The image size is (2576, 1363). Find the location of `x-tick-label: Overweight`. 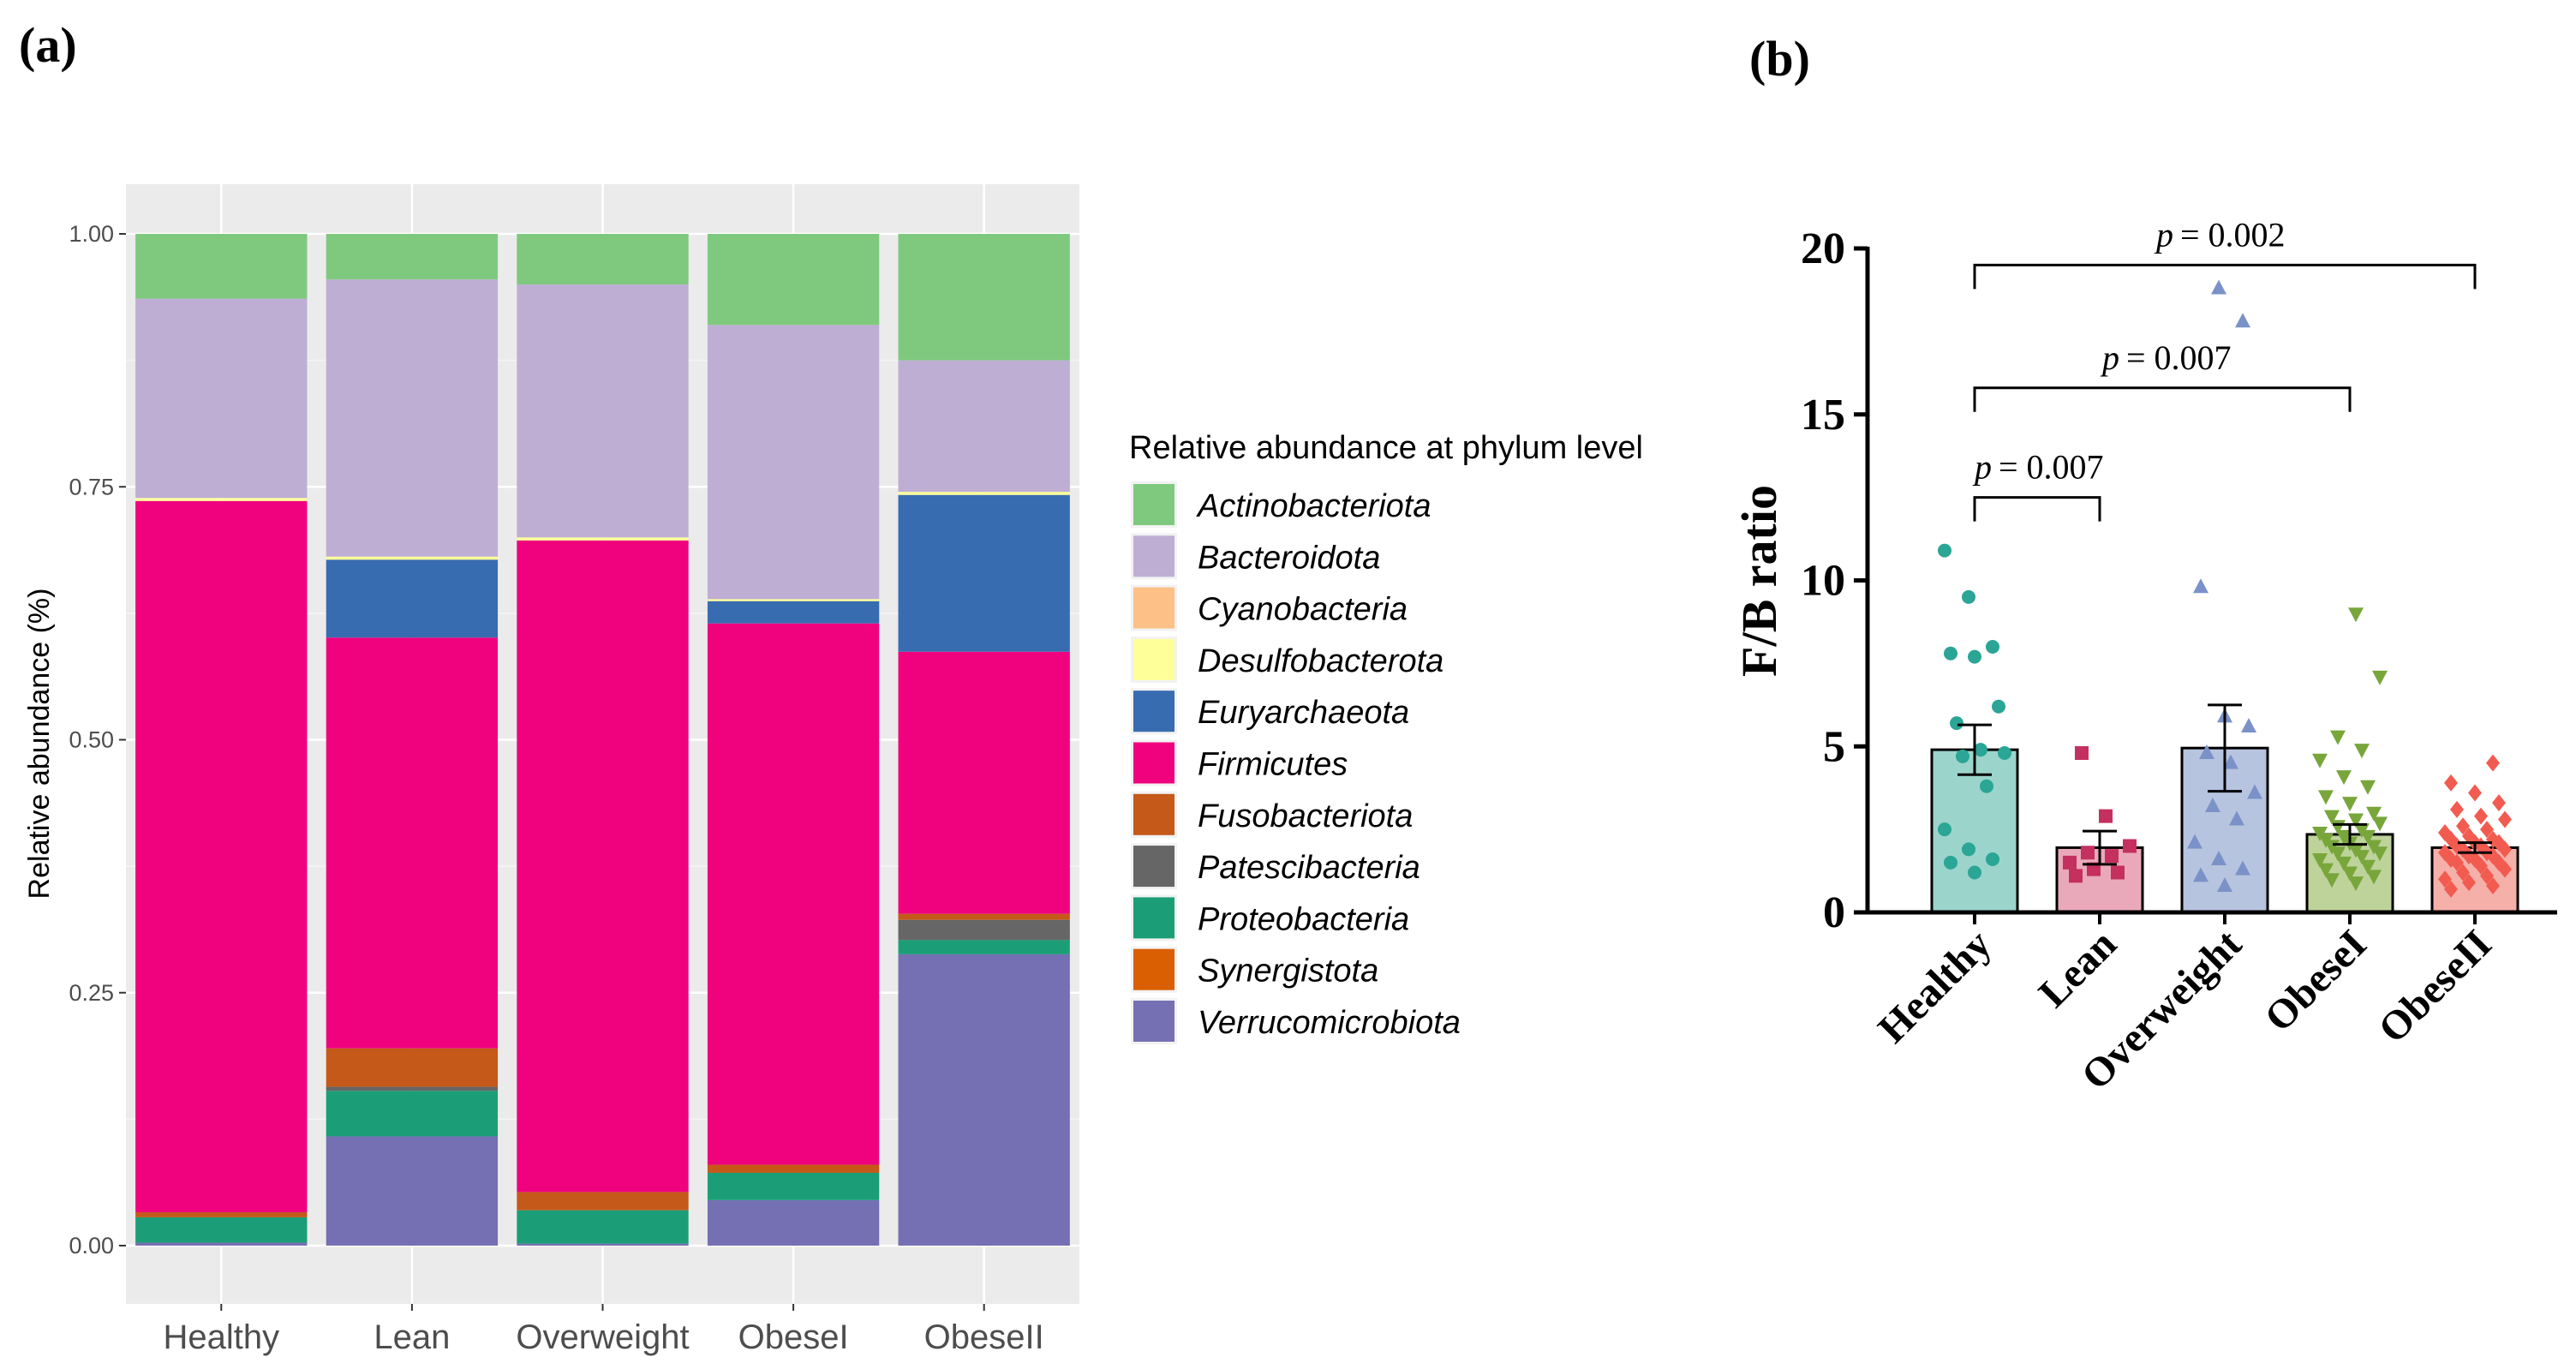

x-tick-label: Overweight is located at coordinates (602, 1337).